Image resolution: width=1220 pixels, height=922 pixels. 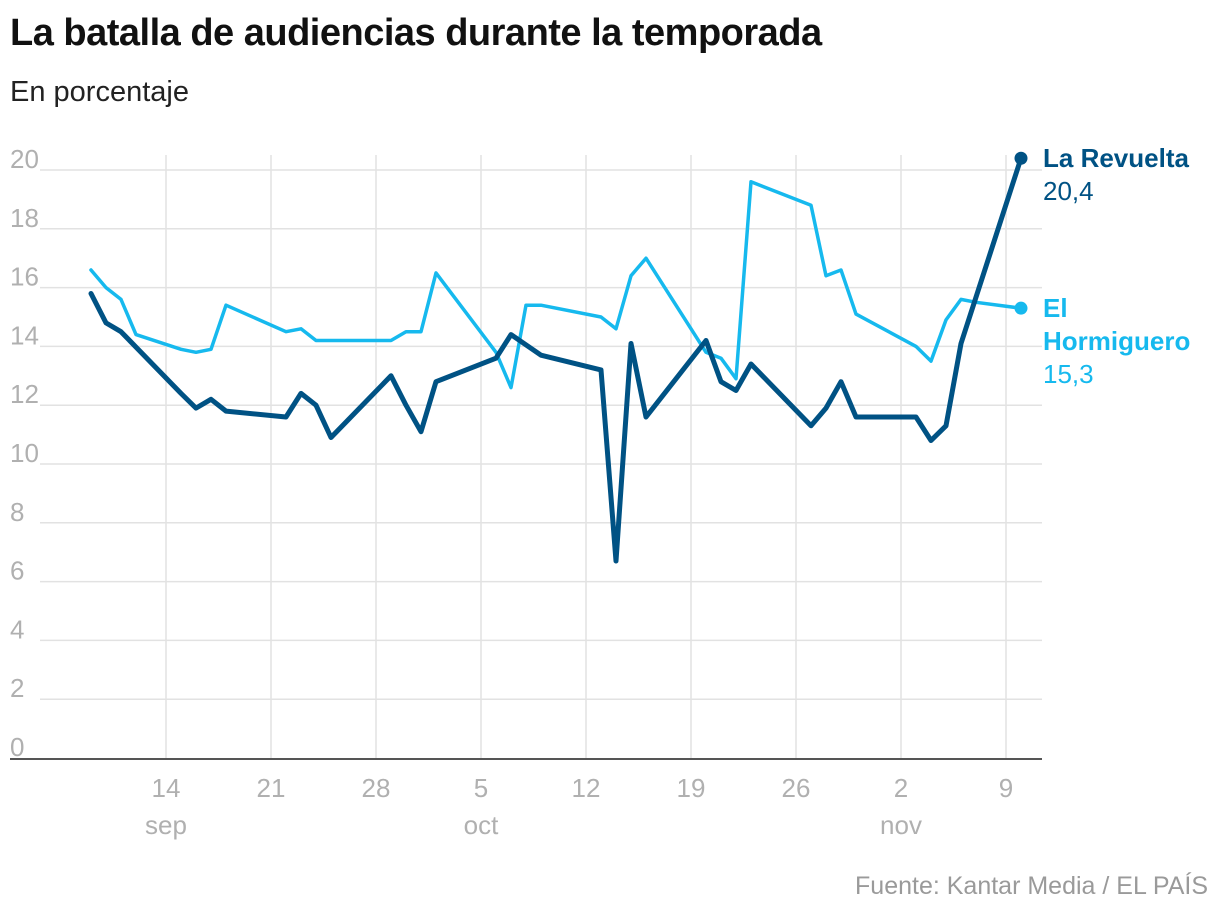 What do you see at coordinates (166, 825) in the screenshot?
I see `x-month-label: sep` at bounding box center [166, 825].